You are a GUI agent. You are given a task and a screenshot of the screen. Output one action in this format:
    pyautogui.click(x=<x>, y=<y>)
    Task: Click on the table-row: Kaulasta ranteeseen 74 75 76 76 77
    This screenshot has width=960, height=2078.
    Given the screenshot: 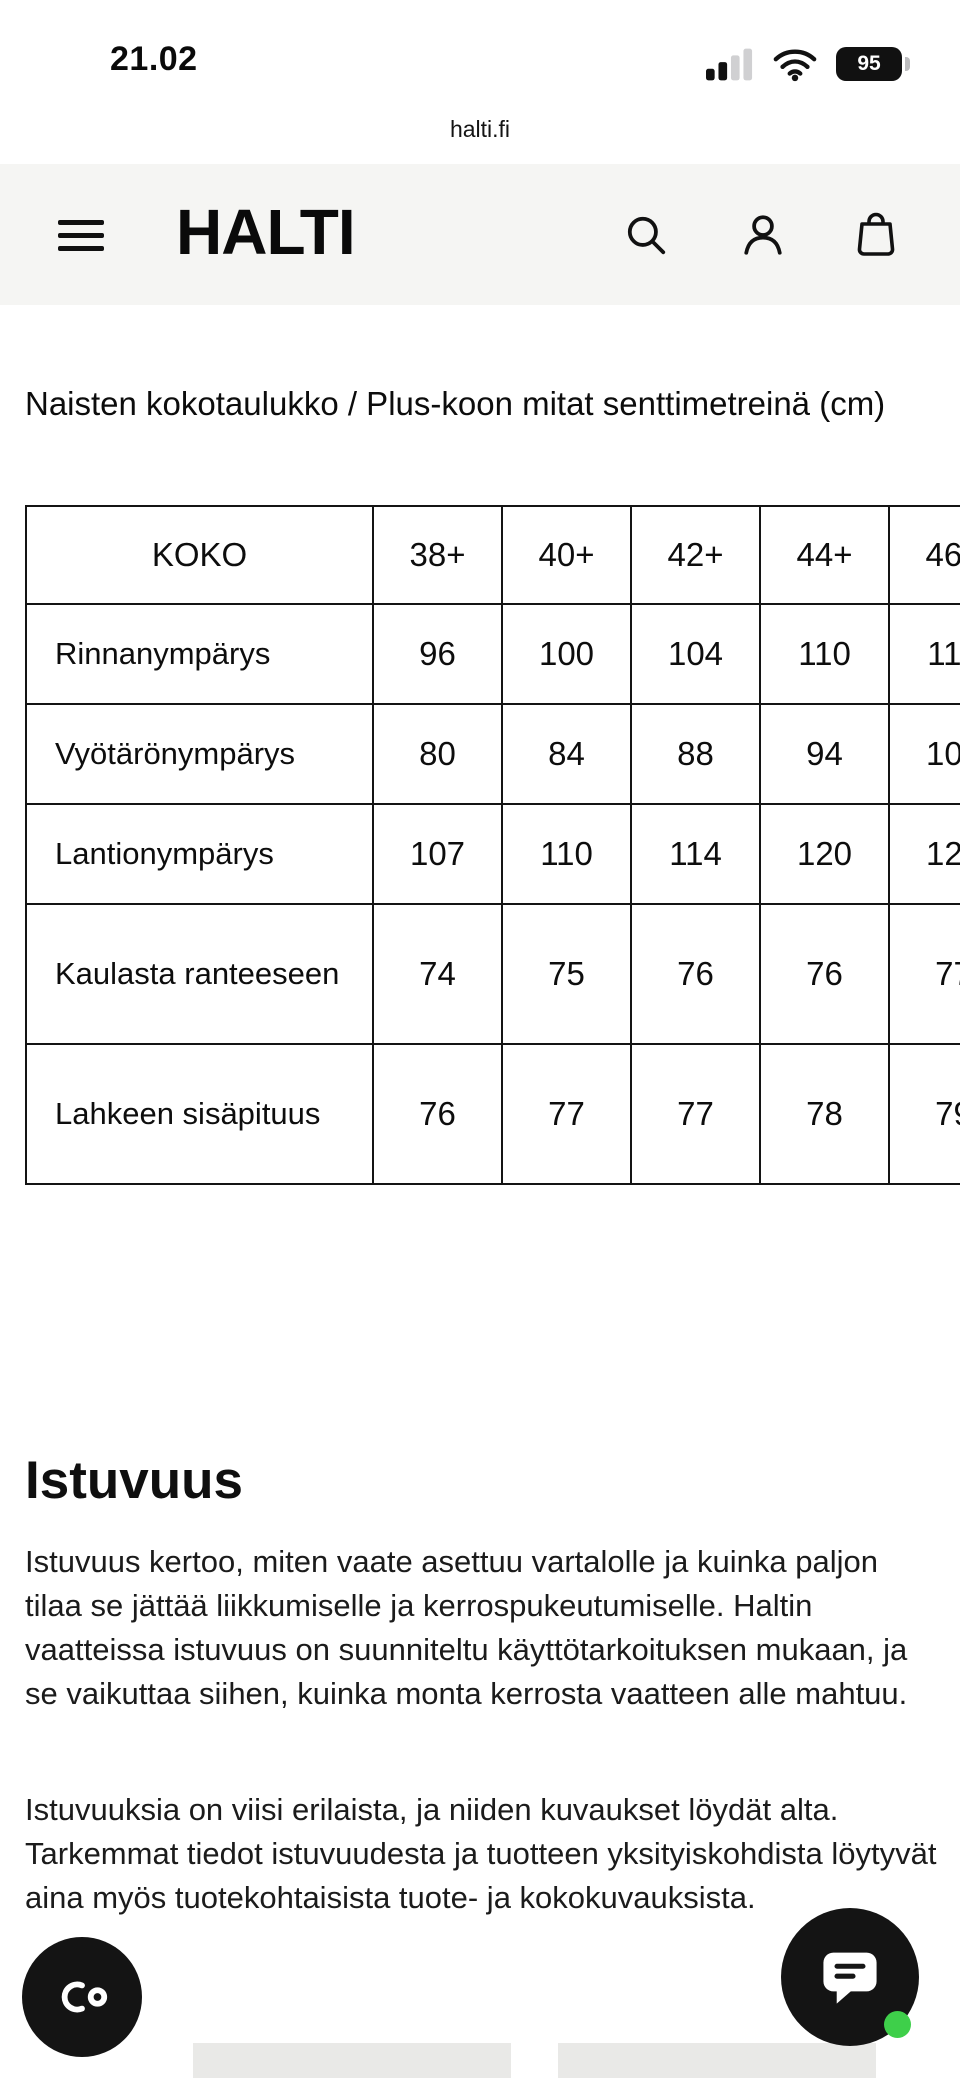 What is the action you would take?
    pyautogui.click(x=492, y=974)
    